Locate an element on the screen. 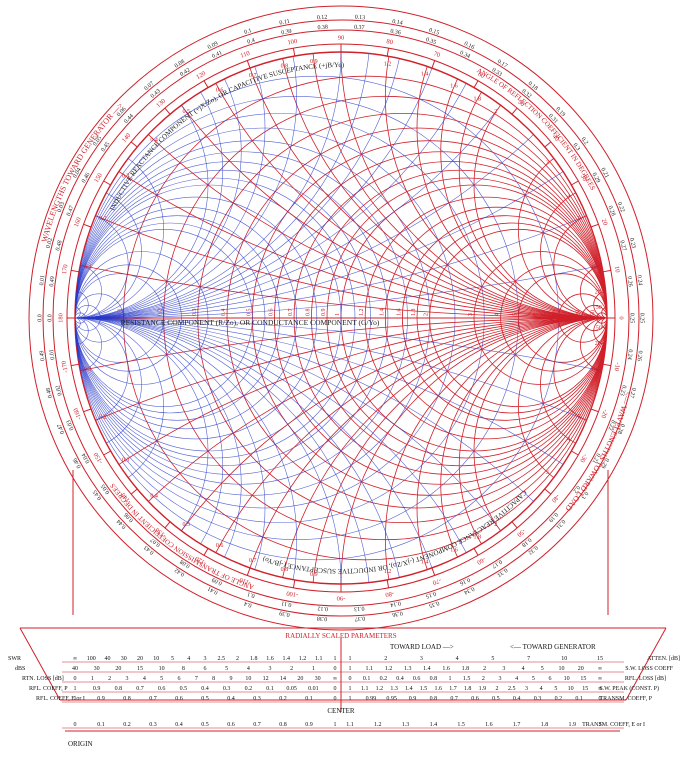 Image resolution: width=686 pixels, height=758 pixels. angle-label: -160 is located at coordinates (78, 414).